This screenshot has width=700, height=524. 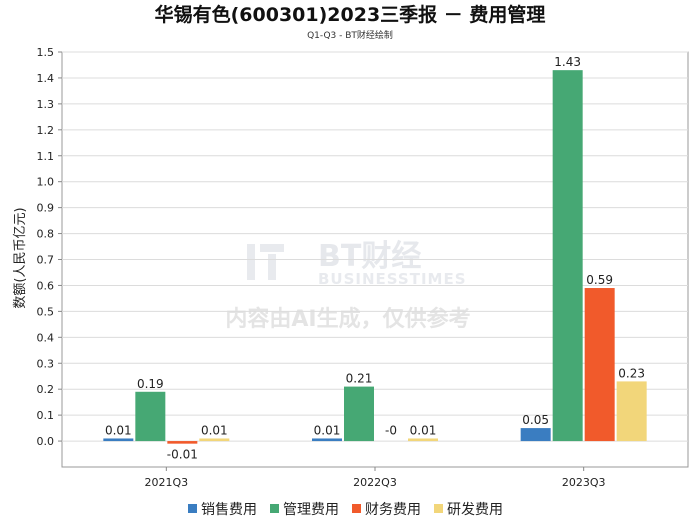 What do you see at coordinates (46, 337) in the screenshot?
I see `y-tick-label: 0.4` at bounding box center [46, 337].